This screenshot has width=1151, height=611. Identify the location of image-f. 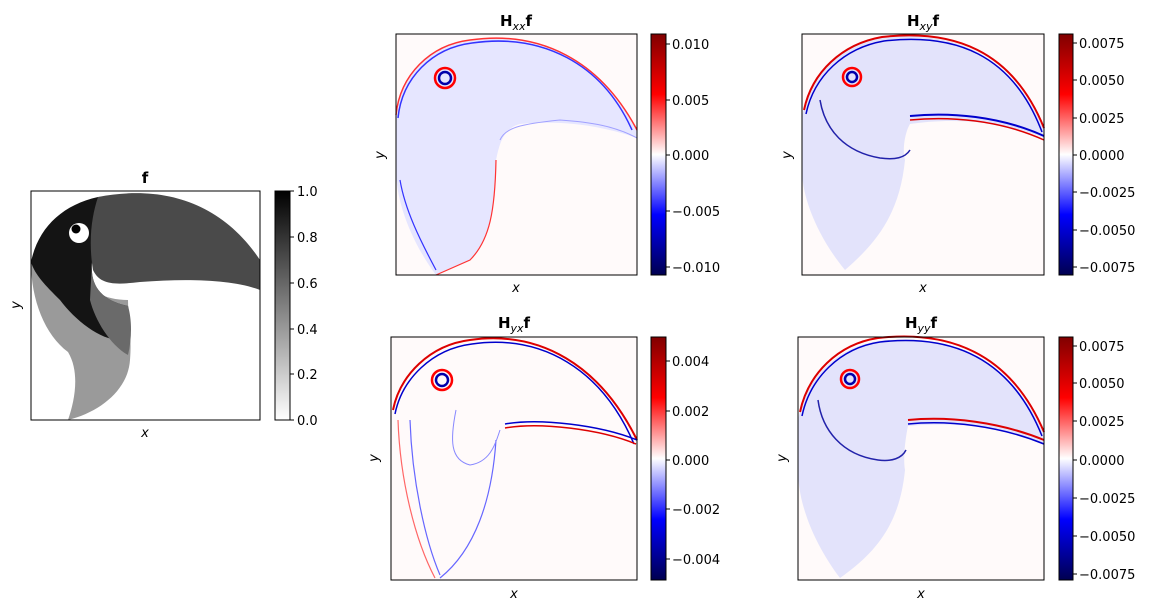
(145, 305).